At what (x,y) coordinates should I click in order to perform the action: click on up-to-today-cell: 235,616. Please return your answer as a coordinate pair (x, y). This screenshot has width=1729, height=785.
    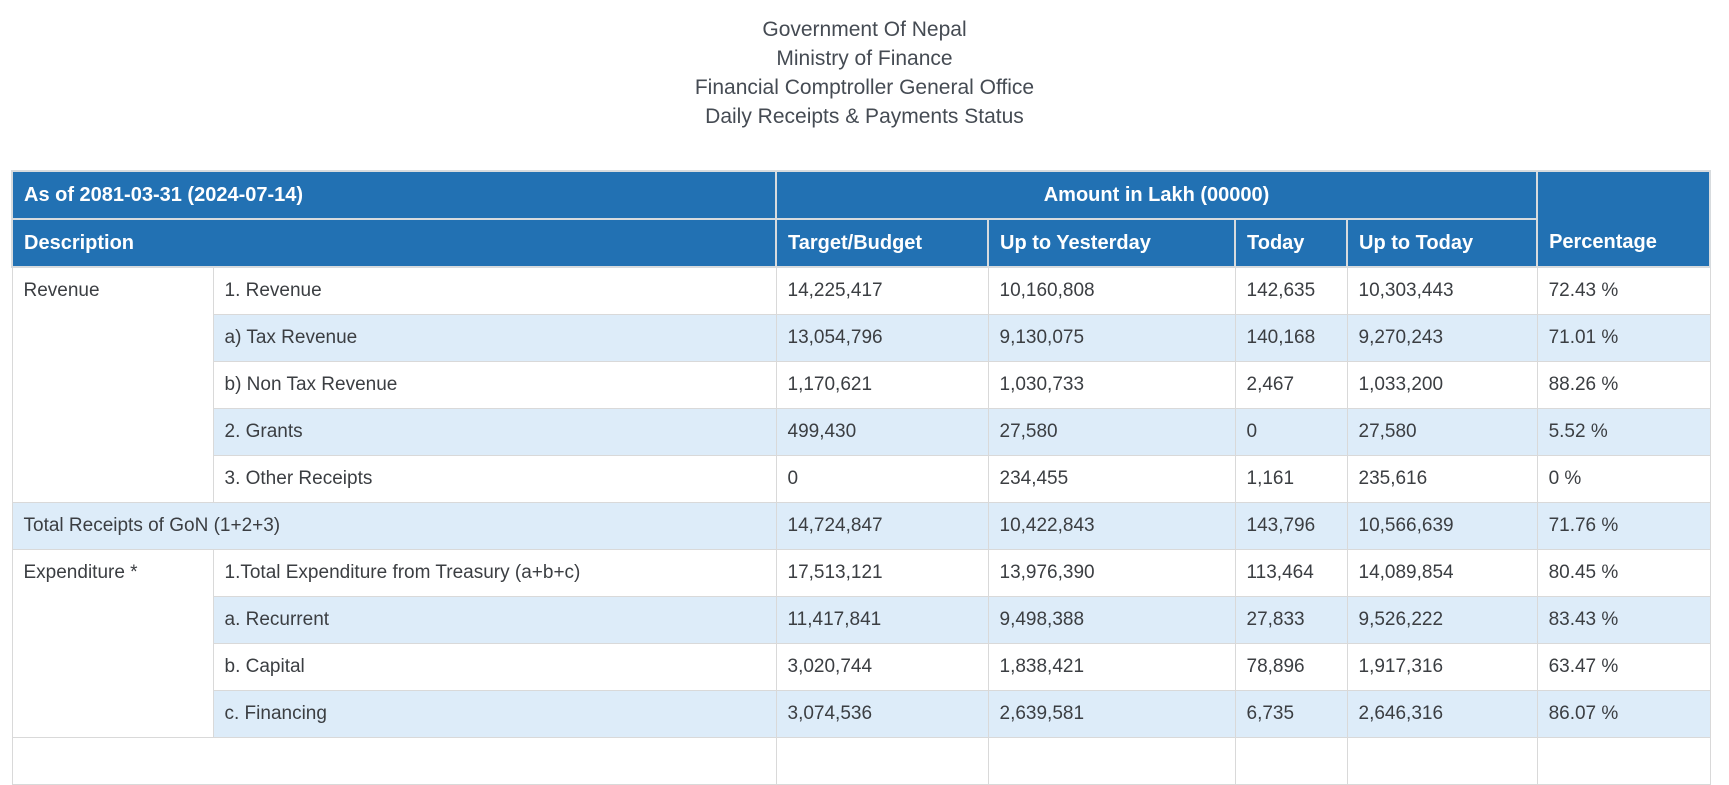
    Looking at the image, I should click on (1442, 478).